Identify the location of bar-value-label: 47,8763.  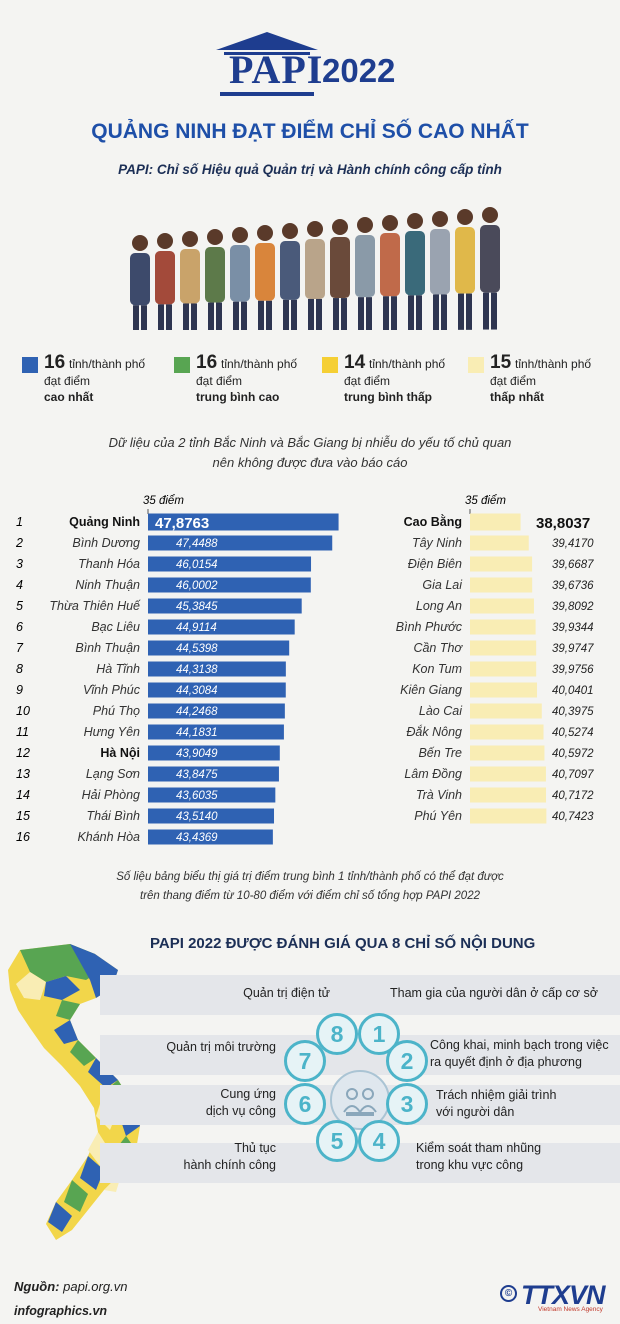
(182, 523).